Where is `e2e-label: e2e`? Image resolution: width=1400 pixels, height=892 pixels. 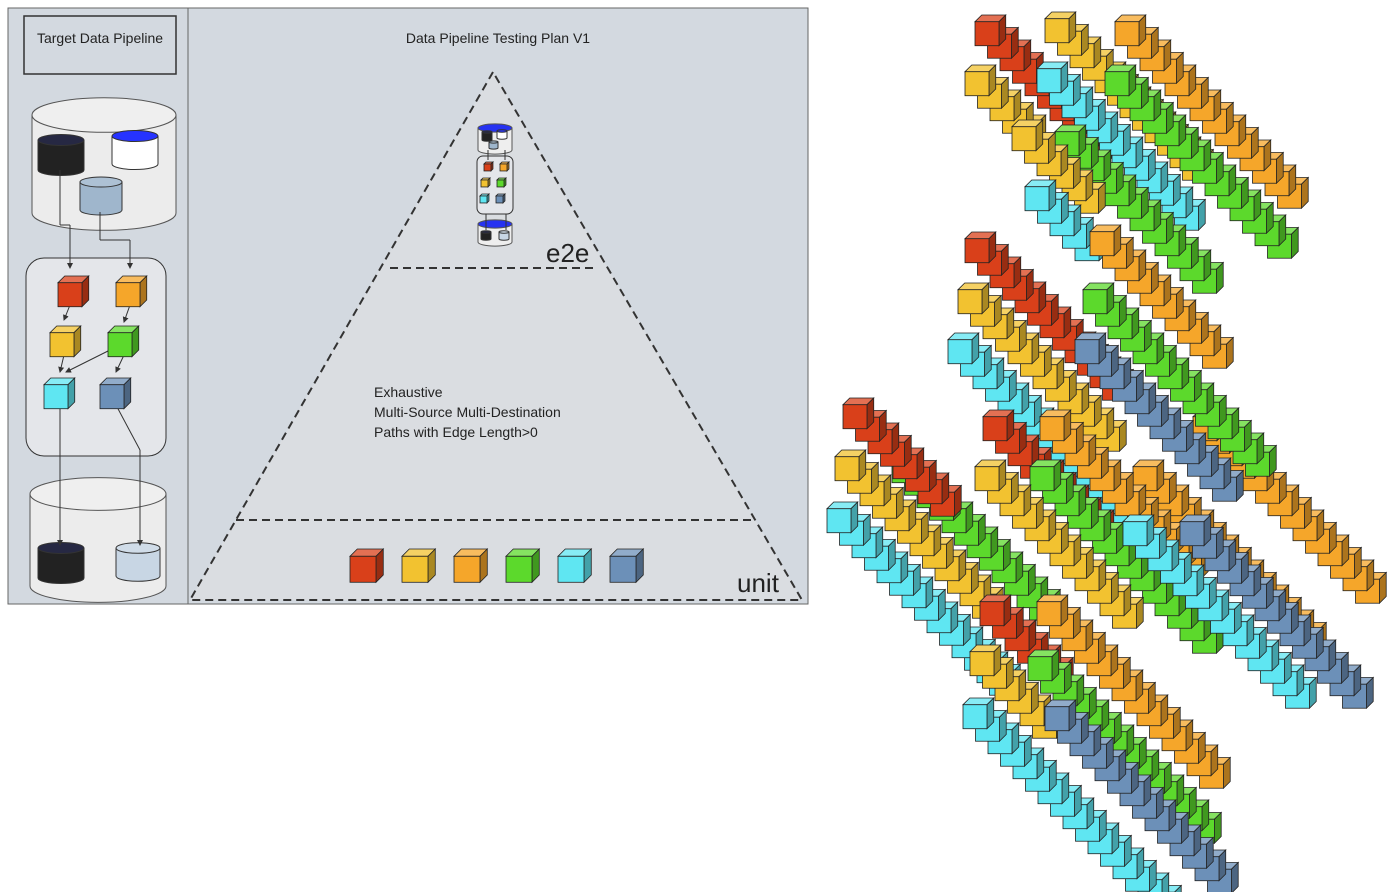
e2e-label: e2e is located at coordinates (568, 253).